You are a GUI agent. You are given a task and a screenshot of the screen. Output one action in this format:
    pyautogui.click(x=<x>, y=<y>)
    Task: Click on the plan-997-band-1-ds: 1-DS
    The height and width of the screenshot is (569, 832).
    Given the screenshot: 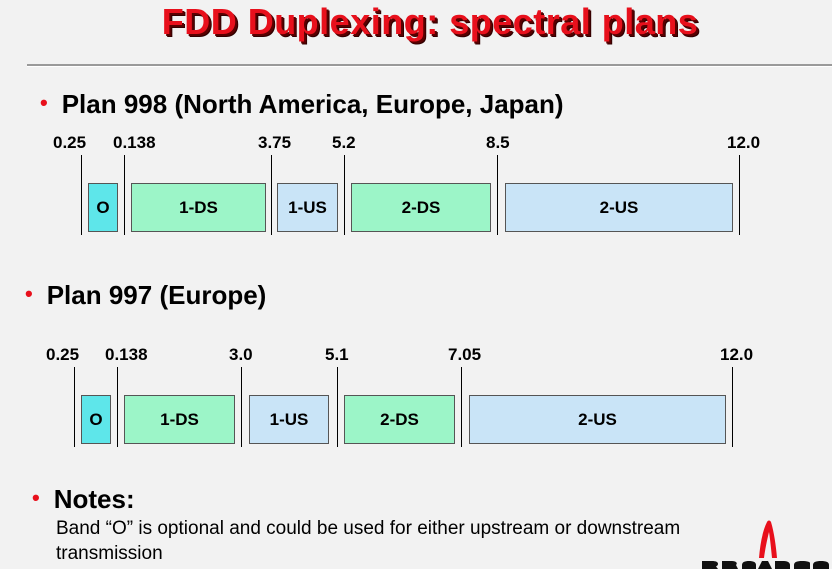 What is the action you would take?
    pyautogui.click(x=179, y=419)
    